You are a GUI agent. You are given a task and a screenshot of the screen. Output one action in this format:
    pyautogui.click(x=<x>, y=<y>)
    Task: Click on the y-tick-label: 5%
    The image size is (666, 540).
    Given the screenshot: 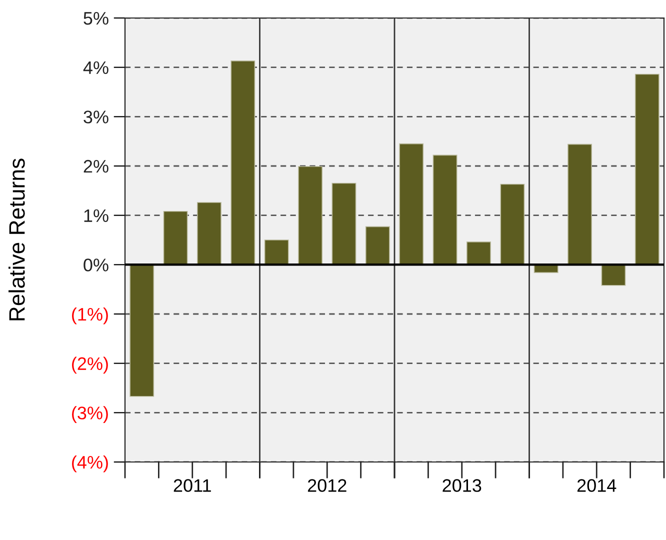 What is the action you would take?
    pyautogui.click(x=96, y=18)
    